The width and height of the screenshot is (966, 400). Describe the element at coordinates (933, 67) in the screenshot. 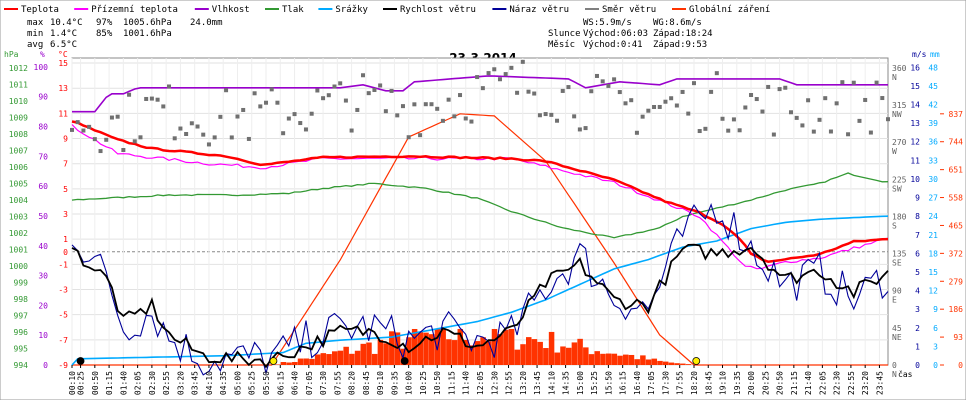

I see `ytick-mm-16: 48` at that location.